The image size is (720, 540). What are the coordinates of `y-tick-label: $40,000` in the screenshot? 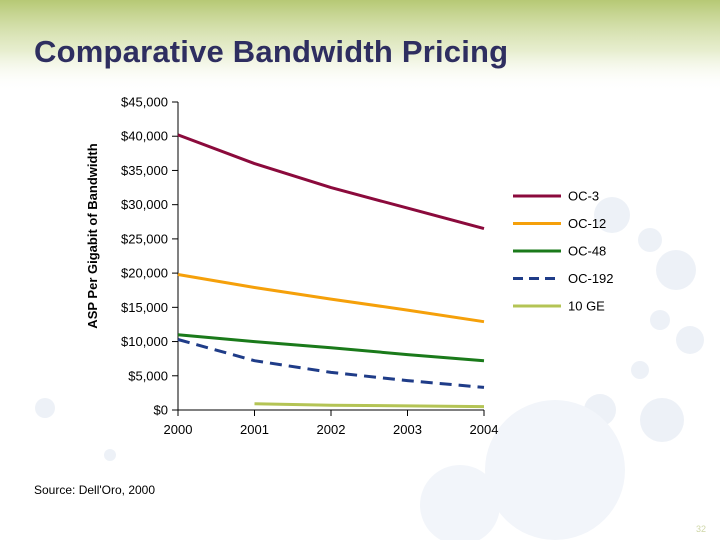 It's located at (144, 136).